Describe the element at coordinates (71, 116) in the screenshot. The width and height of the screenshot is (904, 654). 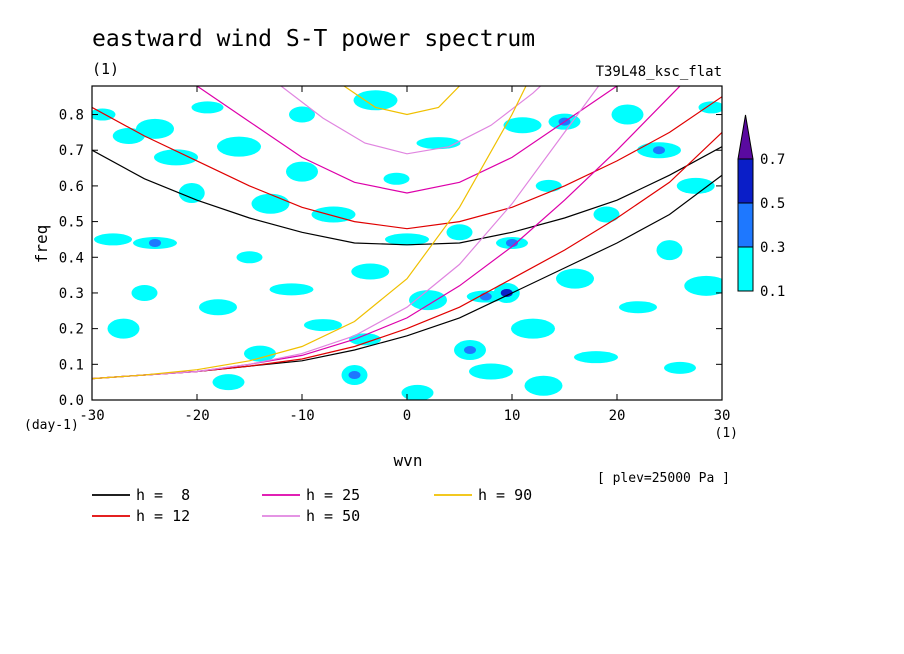
I see `y-tick-label-8: 0.8` at that location.